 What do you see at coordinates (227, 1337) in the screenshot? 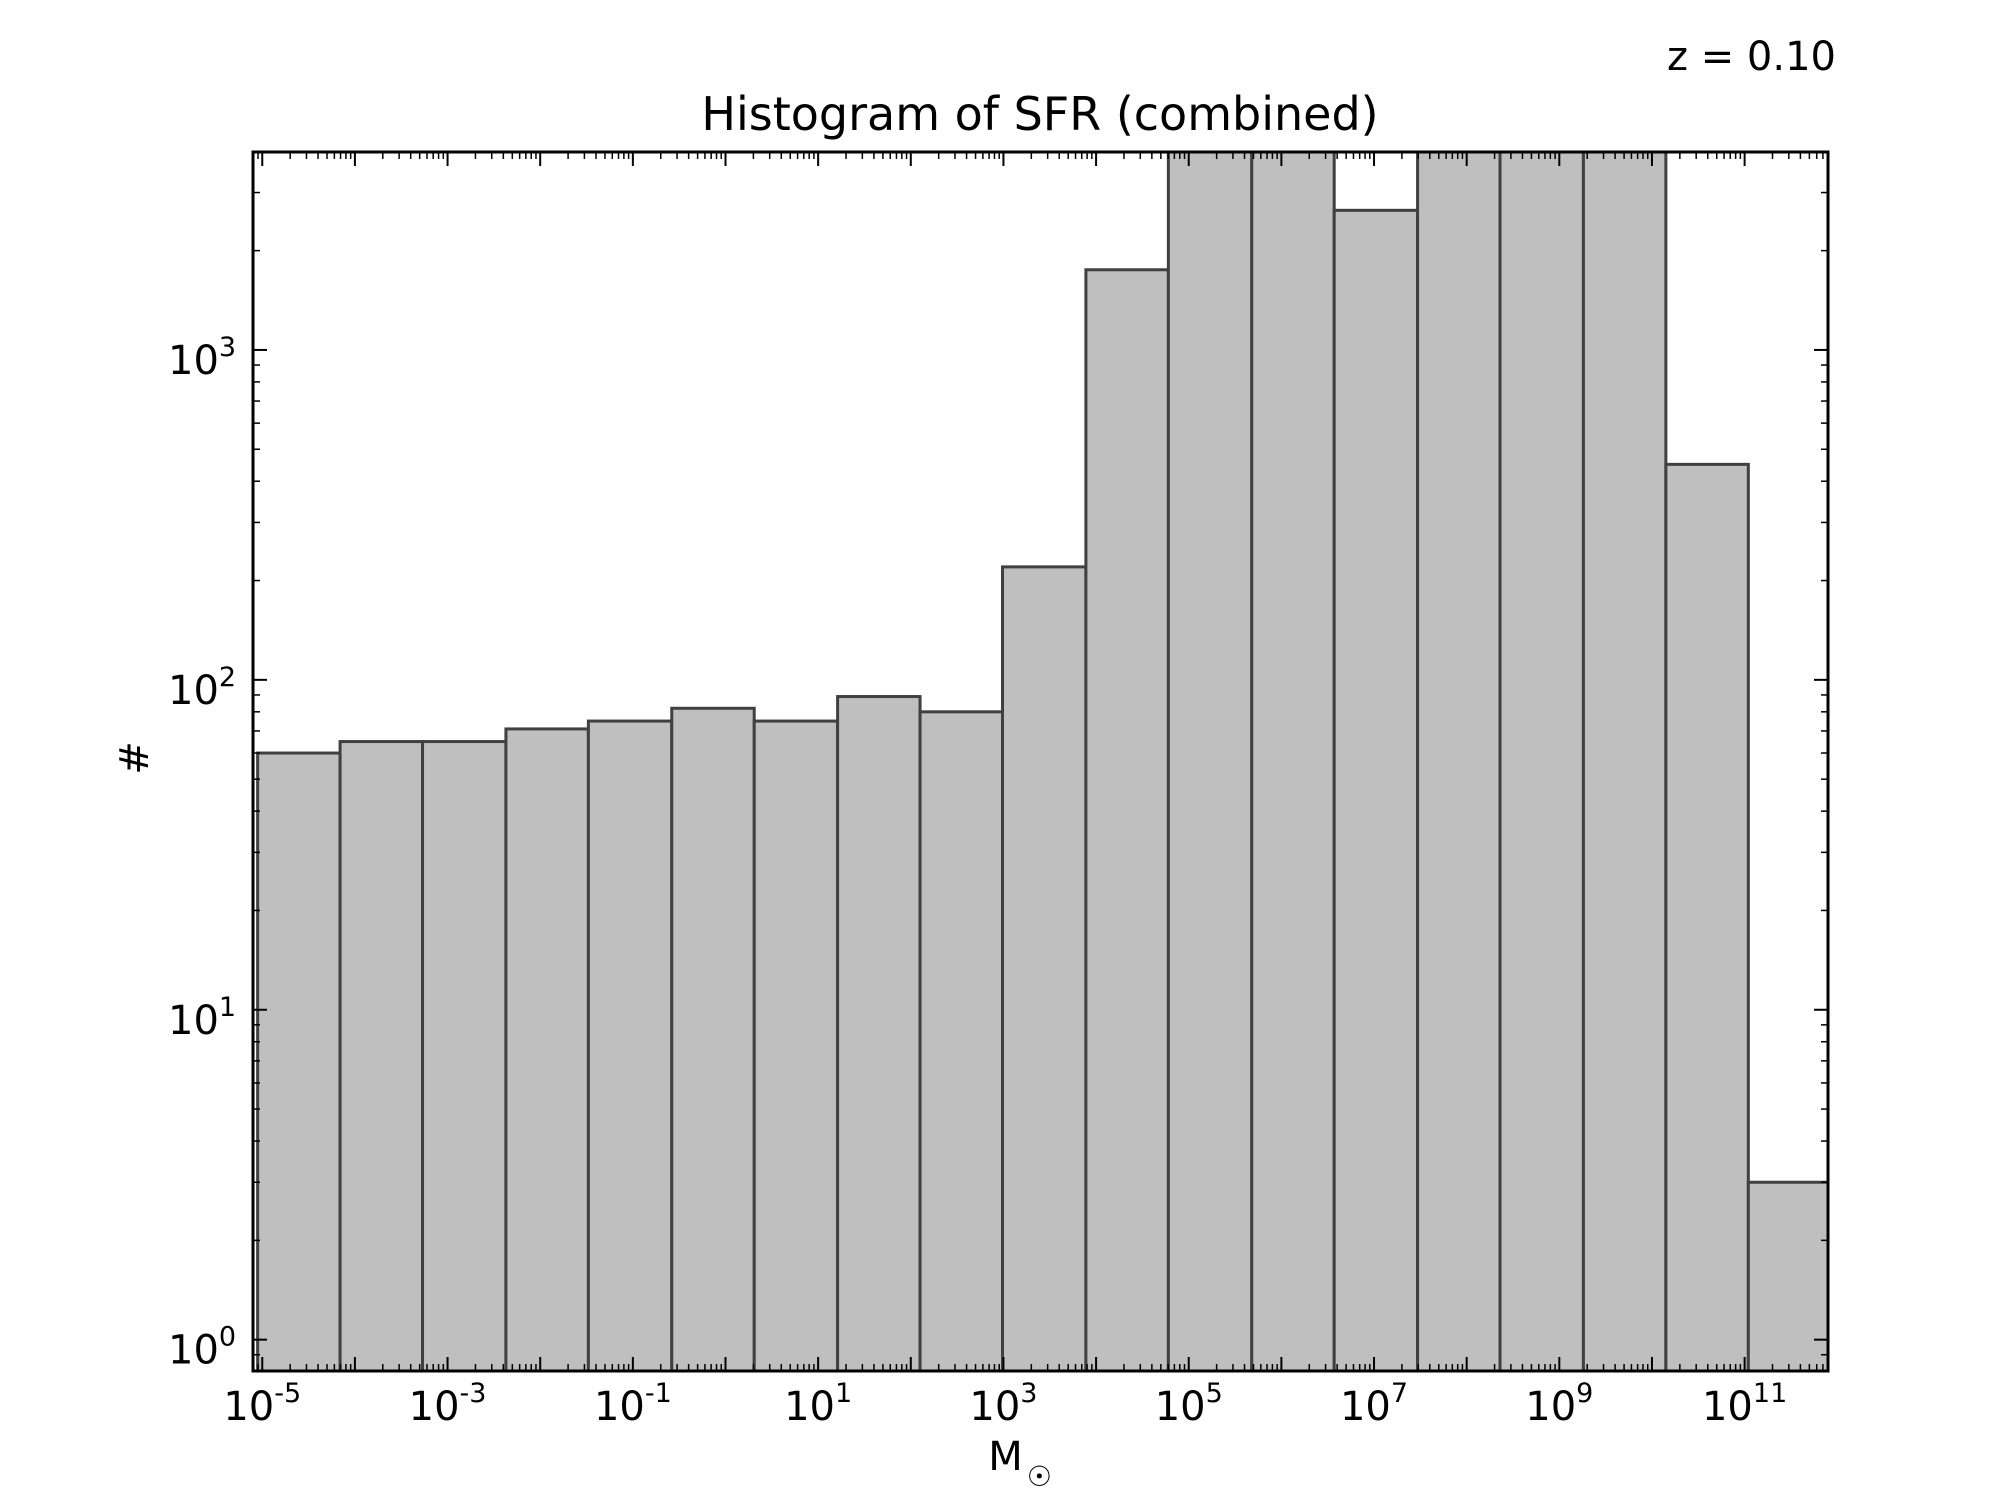
I see `y-tick-label-exponent: 0` at bounding box center [227, 1337].